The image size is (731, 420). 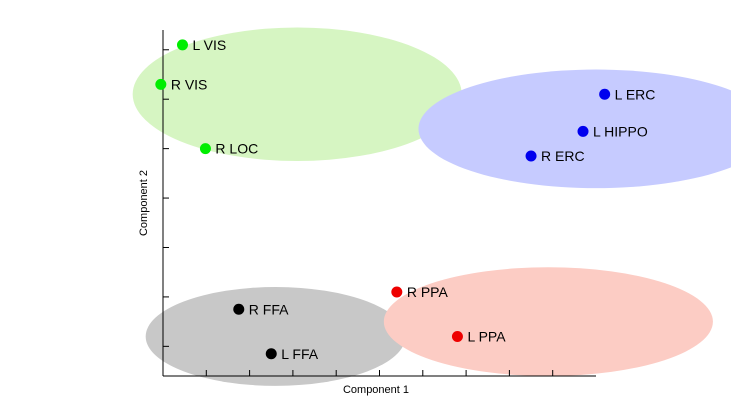 What do you see at coordinates (635, 94) in the screenshot?
I see `data-point-label: L ERC` at bounding box center [635, 94].